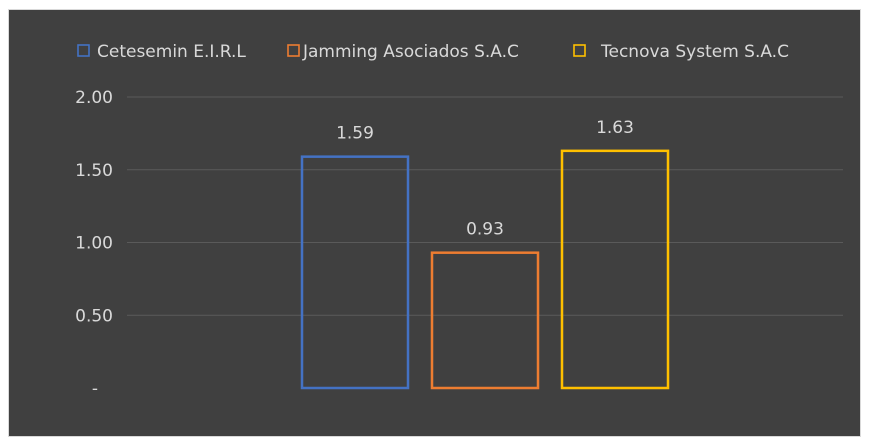 This screenshot has width=869, height=439. I want to click on y-tick-label: 1.50, so click(94, 171).